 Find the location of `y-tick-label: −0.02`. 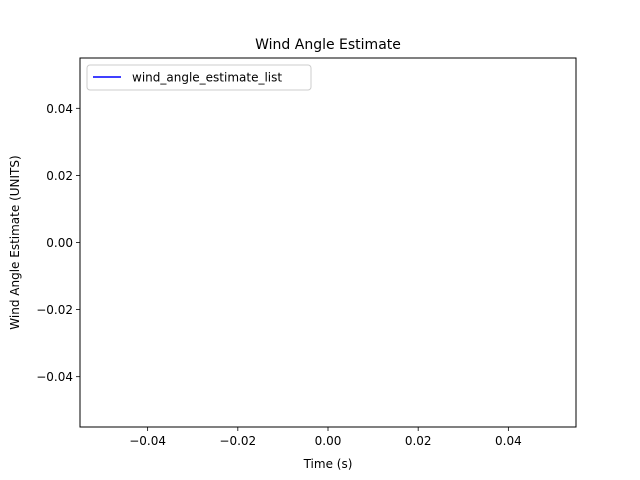

y-tick-label: −0.02 is located at coordinates (54, 310).